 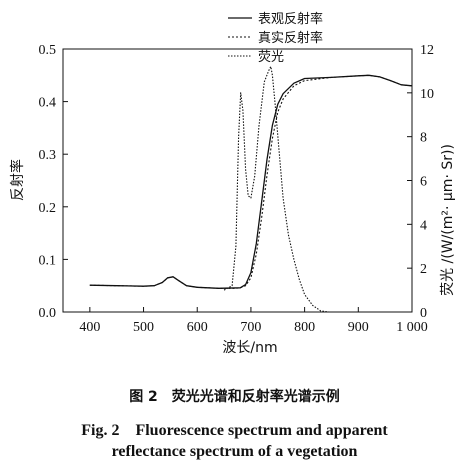 I want to click on y-right-tick-label: 2, so click(x=423, y=269).